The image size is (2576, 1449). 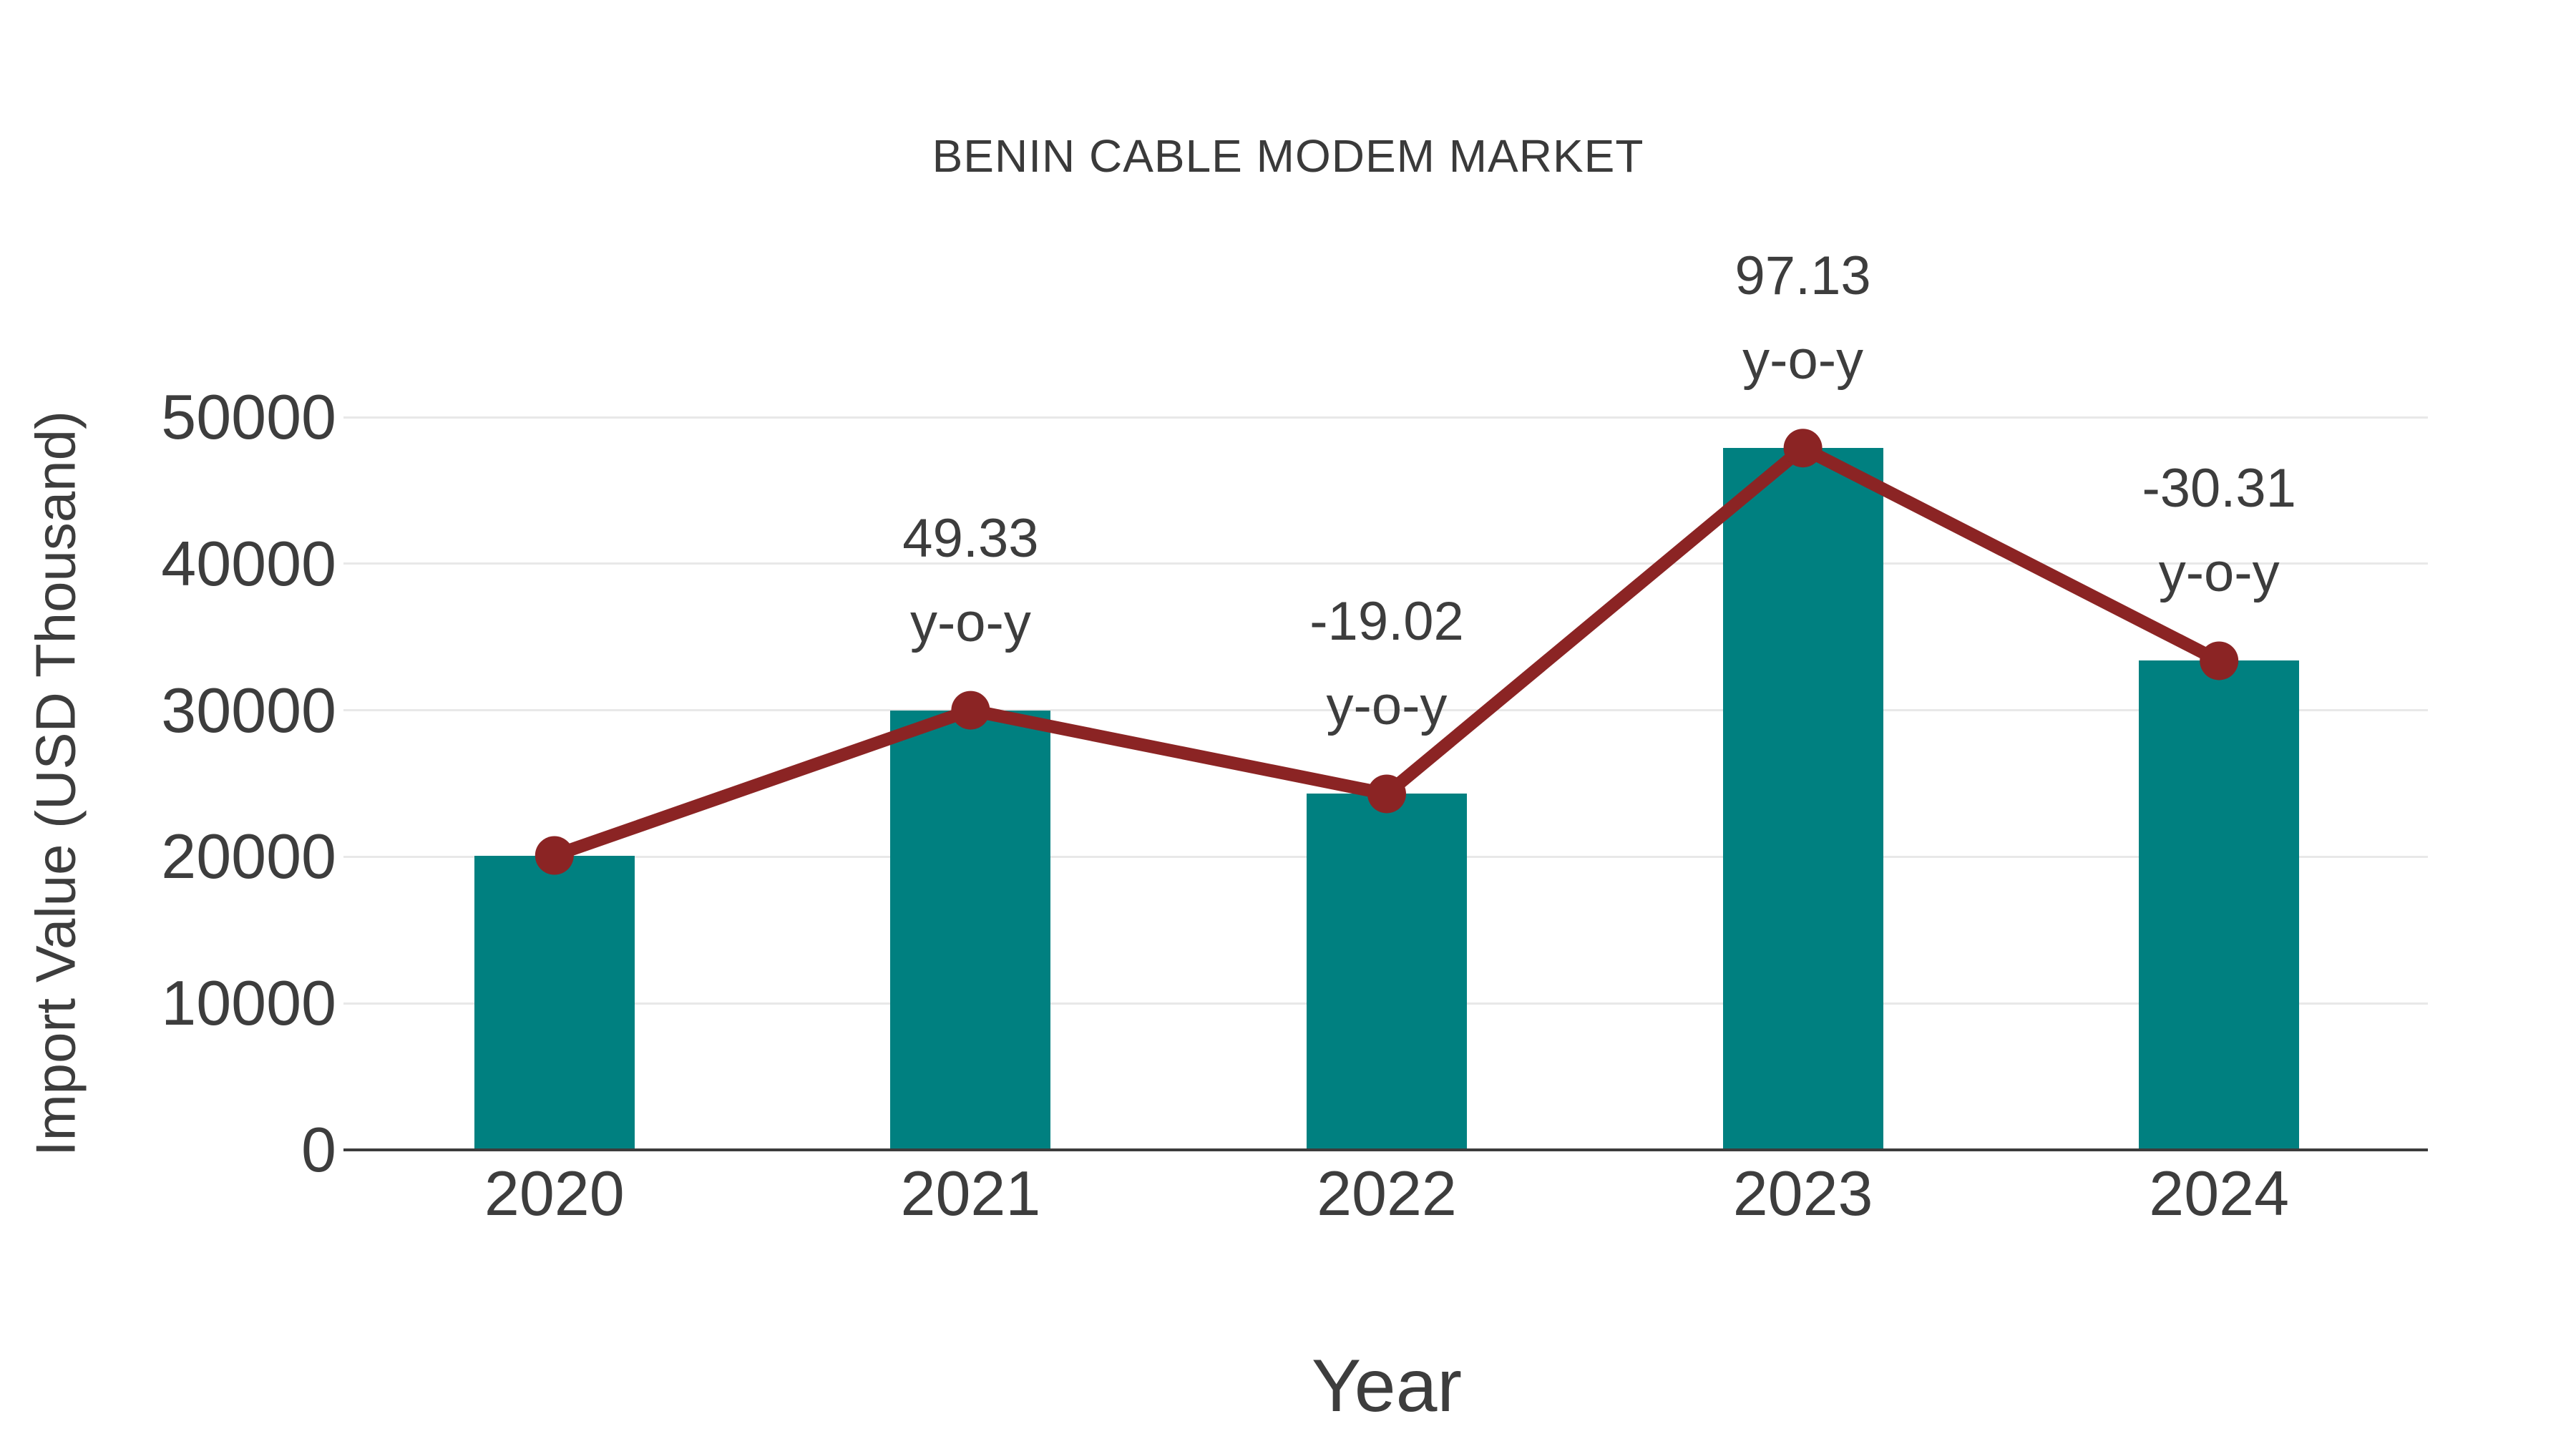 I want to click on y-tick-label-30000: 30000, so click(x=248, y=710).